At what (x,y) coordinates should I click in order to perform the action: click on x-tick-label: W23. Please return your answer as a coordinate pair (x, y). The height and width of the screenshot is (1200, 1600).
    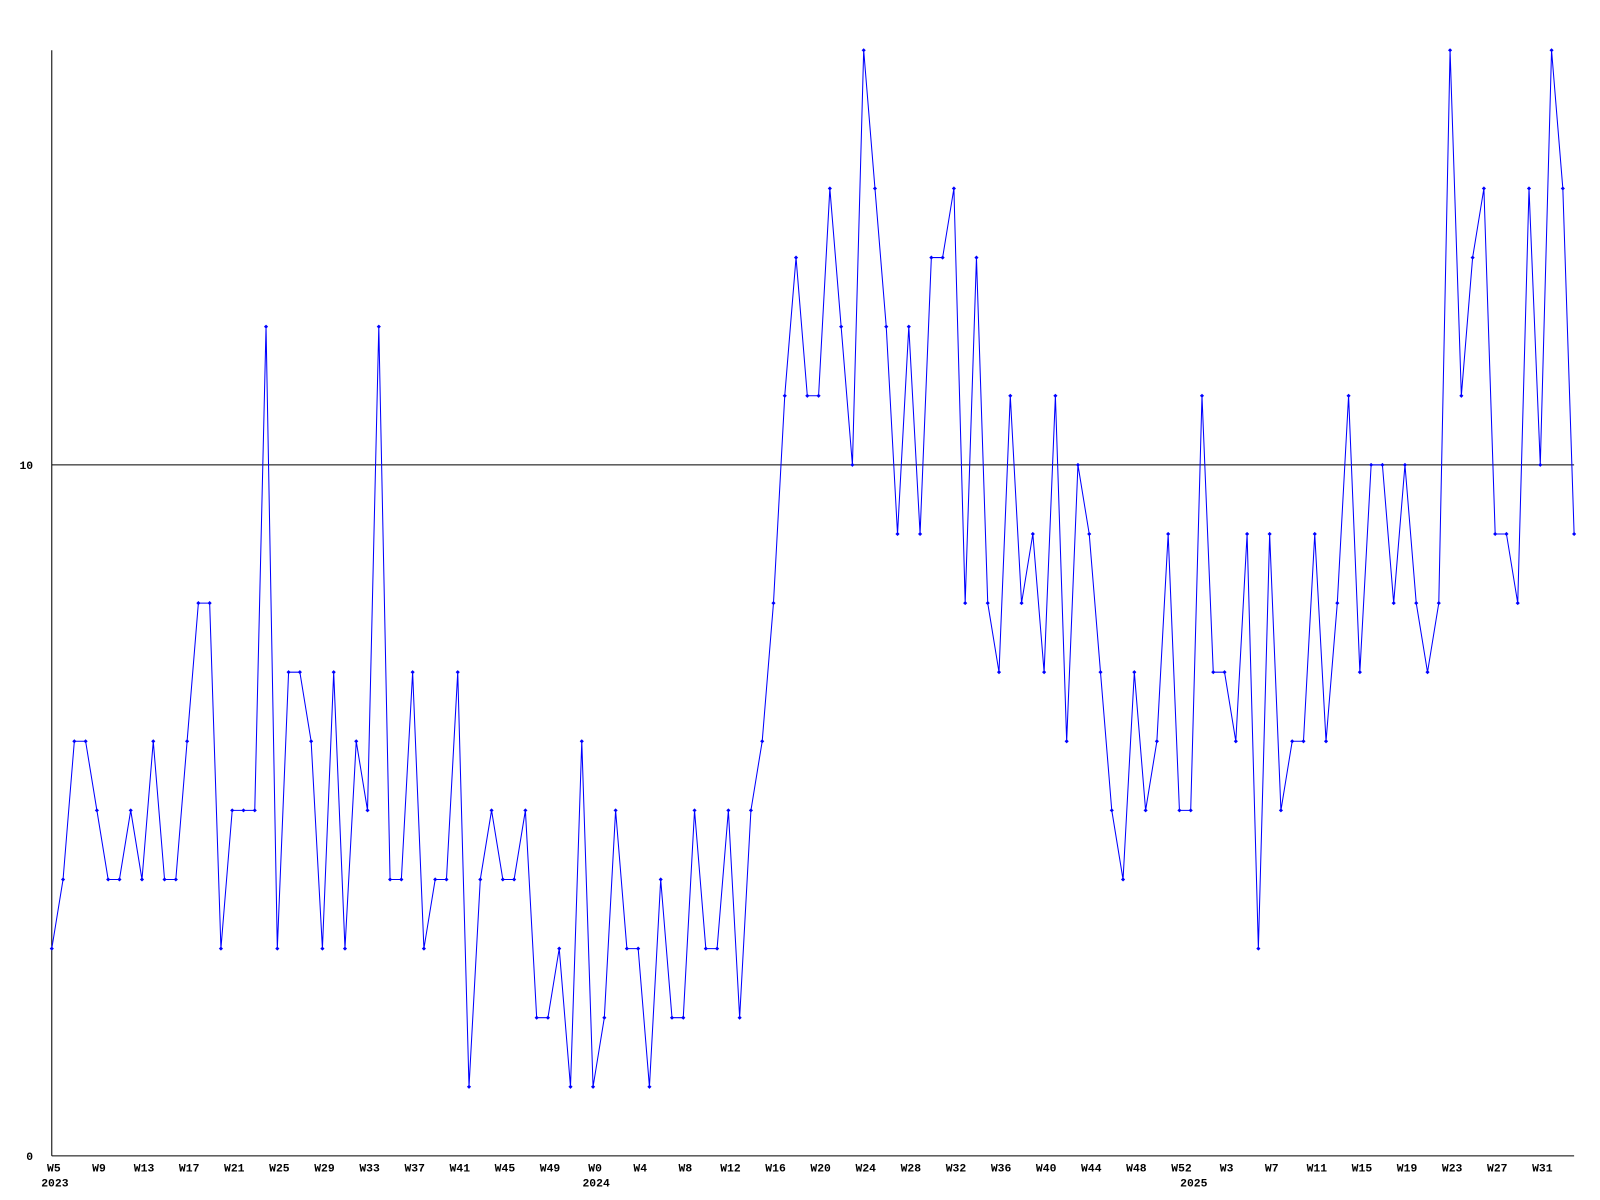
    Looking at the image, I should click on (1452, 1169).